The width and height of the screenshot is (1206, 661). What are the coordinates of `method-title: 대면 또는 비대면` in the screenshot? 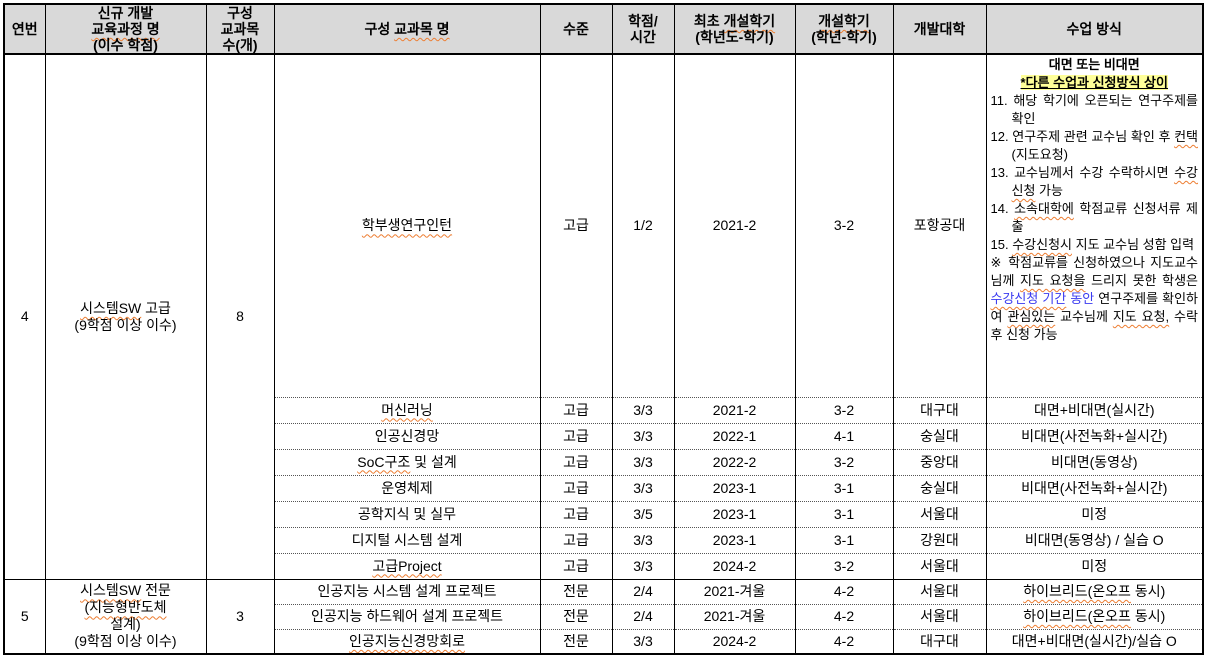 It's located at (1094, 64).